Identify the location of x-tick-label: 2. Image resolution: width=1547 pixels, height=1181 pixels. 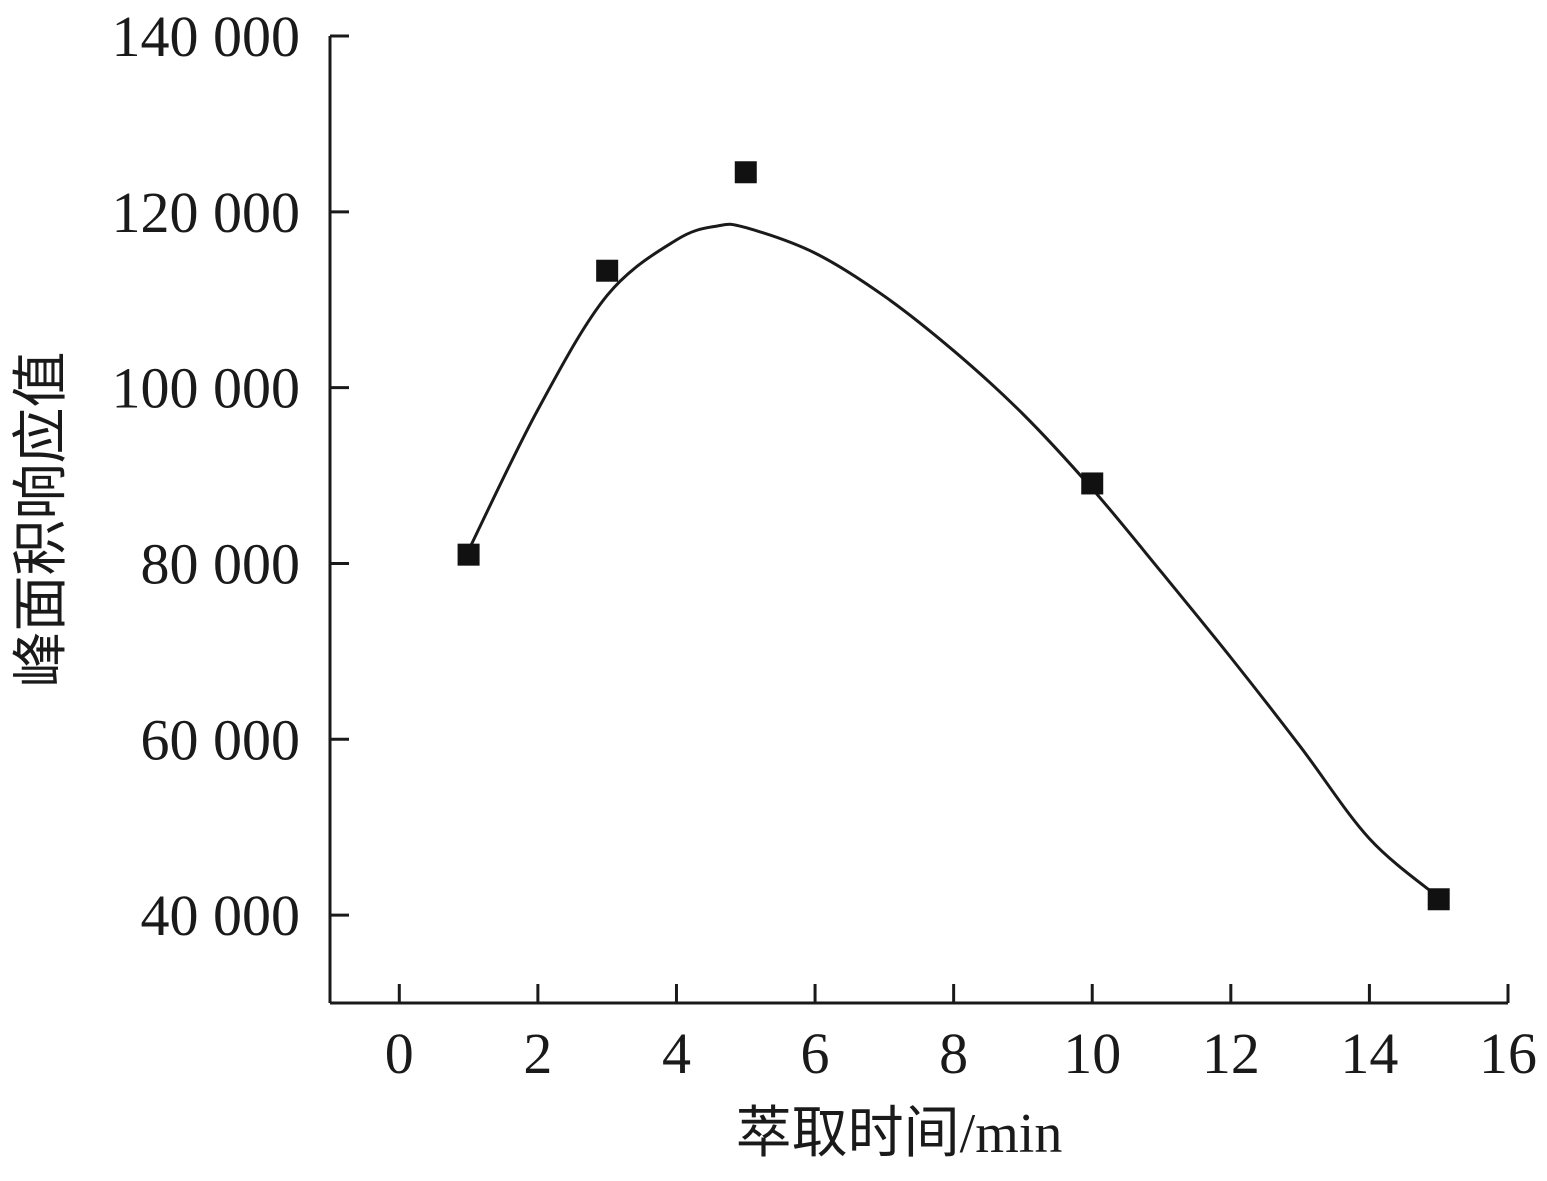
(537, 1053).